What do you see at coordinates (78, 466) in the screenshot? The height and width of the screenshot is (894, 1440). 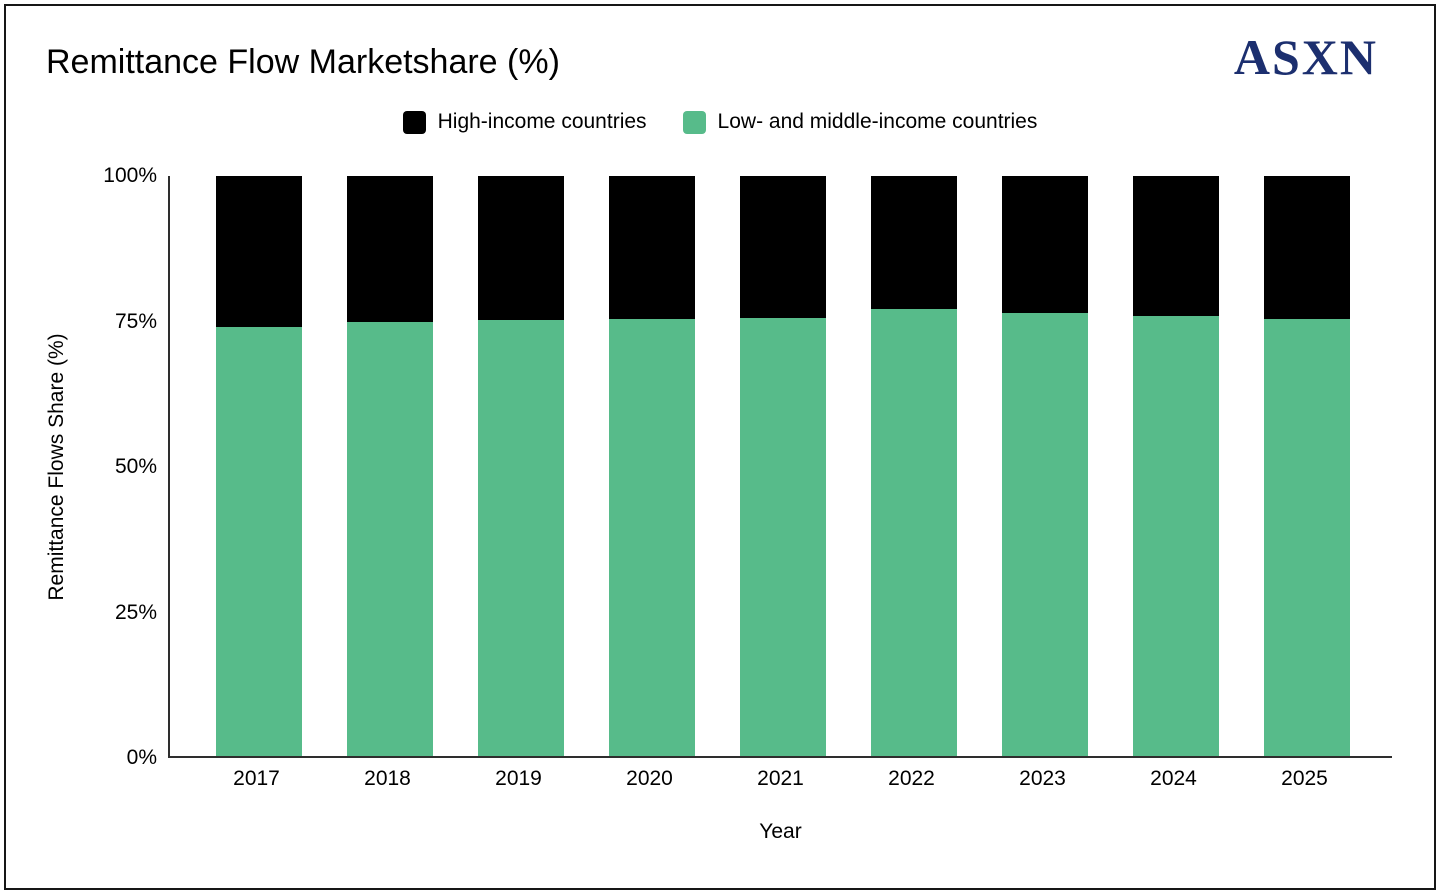 I see `y-axis-ticks: 0% 25% 50% 75% 100%` at bounding box center [78, 466].